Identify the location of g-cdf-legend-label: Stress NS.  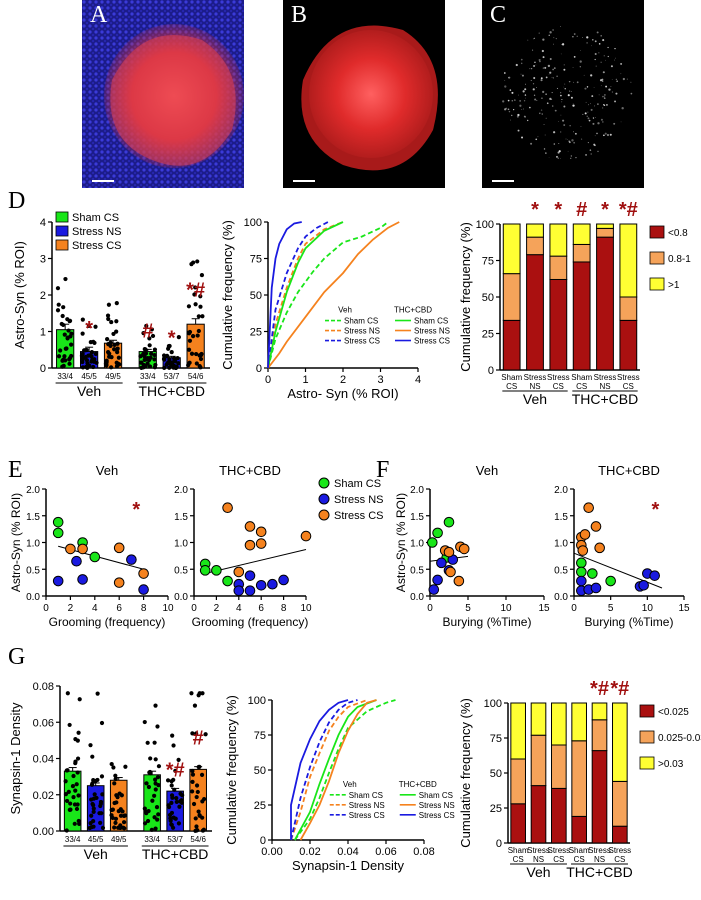
(437, 805).